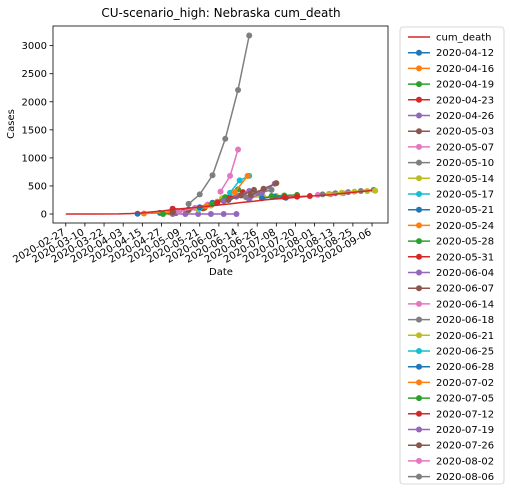  Describe the element at coordinates (465, 304) in the screenshot. I see `legend-label: 2020-06-14` at that location.